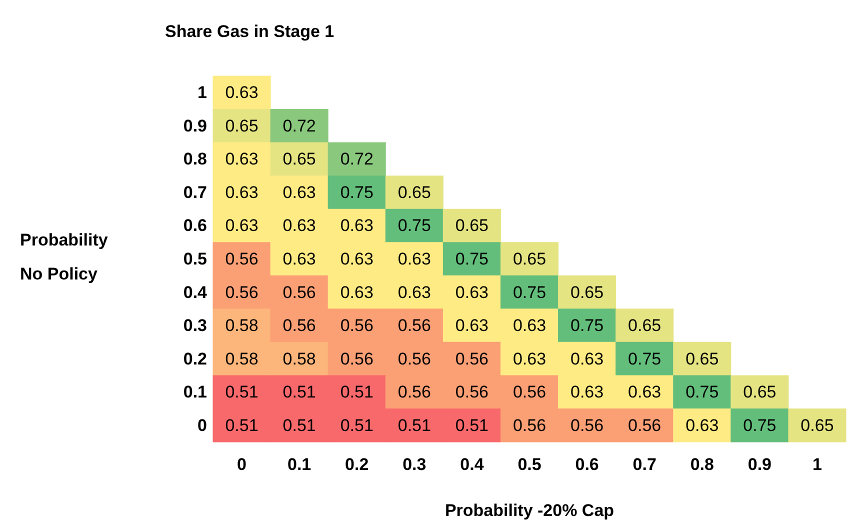 This screenshot has height=532, width=857. What do you see at coordinates (249, 31) in the screenshot?
I see `chart-title: Share Gas in Stage 1` at bounding box center [249, 31].